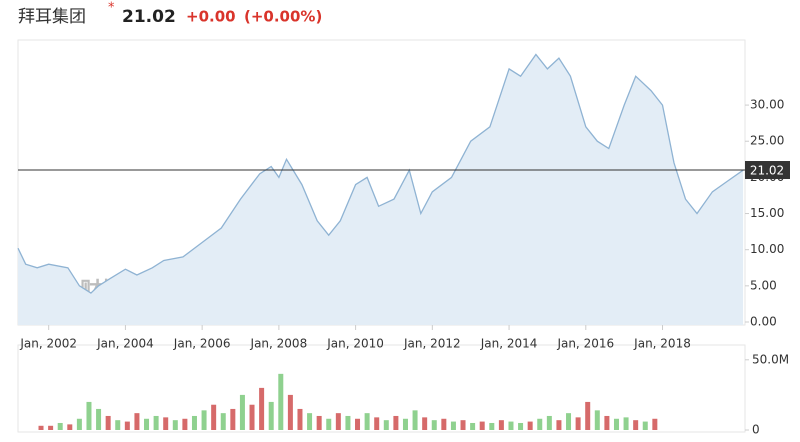  I want to click on y-tick-label: 25.00, so click(767, 141).